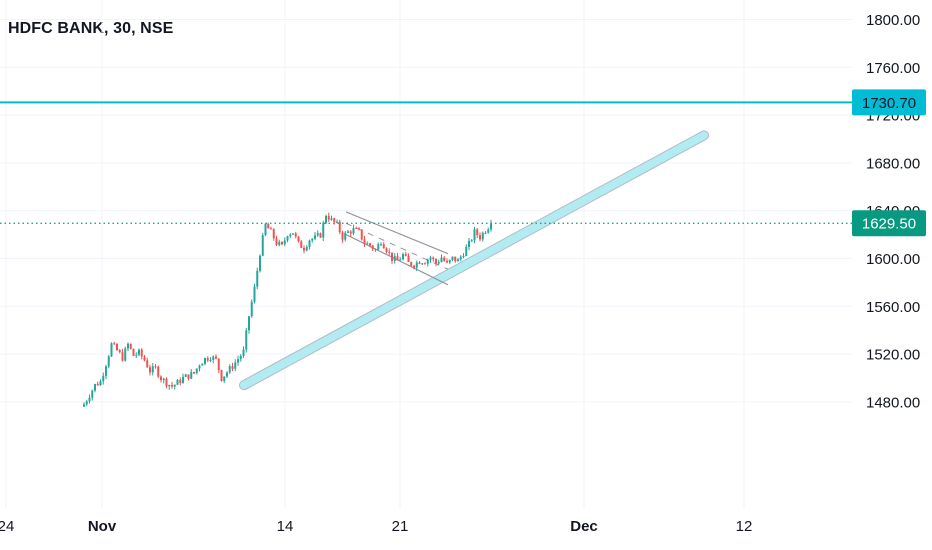 The width and height of the screenshot is (932, 550). What do you see at coordinates (893, 68) in the screenshot?
I see `y-tick-label: 1760.00` at bounding box center [893, 68].